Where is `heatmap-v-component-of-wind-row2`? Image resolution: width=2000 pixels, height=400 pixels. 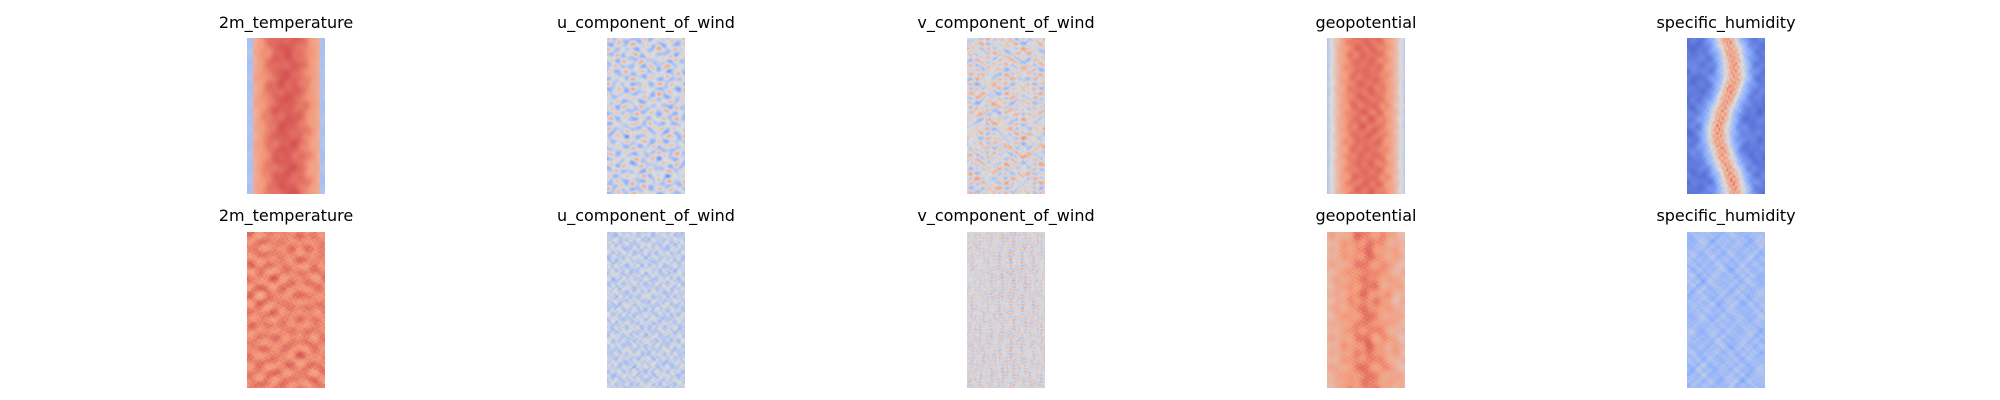 heatmap-v-component-of-wind-row2 is located at coordinates (1006, 310).